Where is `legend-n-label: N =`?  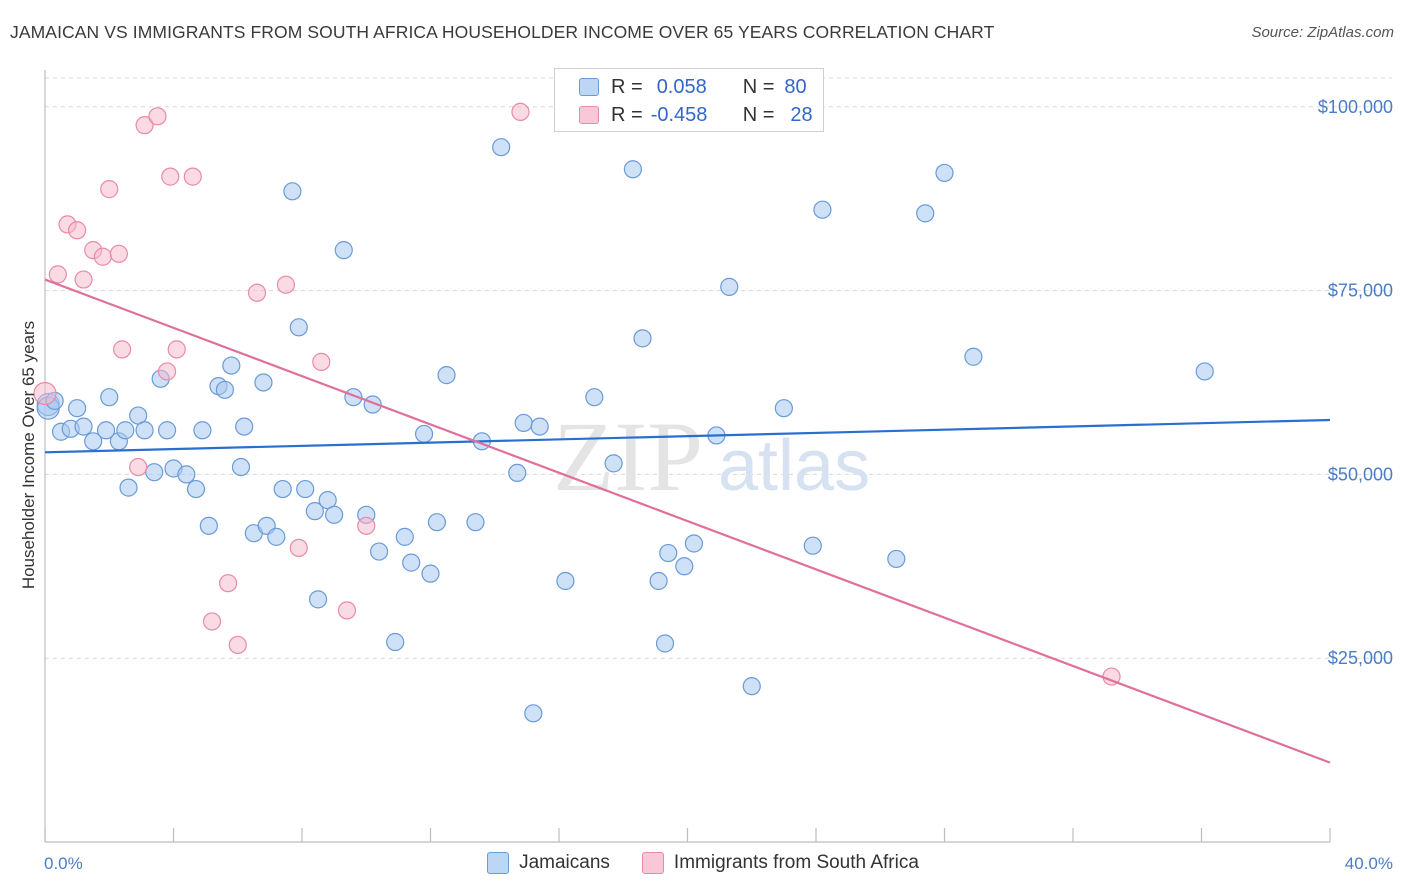 legend-n-label: N = is located at coordinates (758, 114).